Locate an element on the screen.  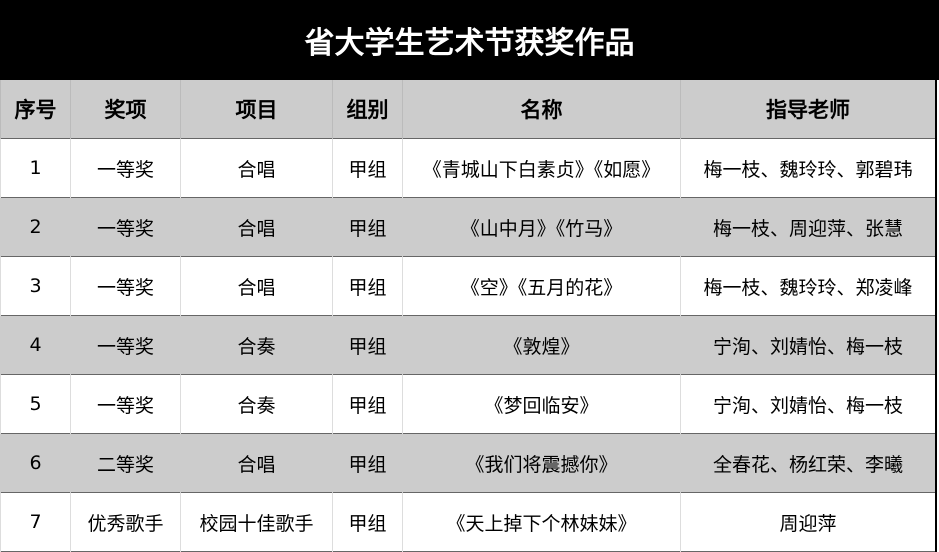
table-row: 4 一等奖 合奏 甲组 《敦煌》 宁洵、刘婧怡、梅一枝 is located at coordinates (468, 345).